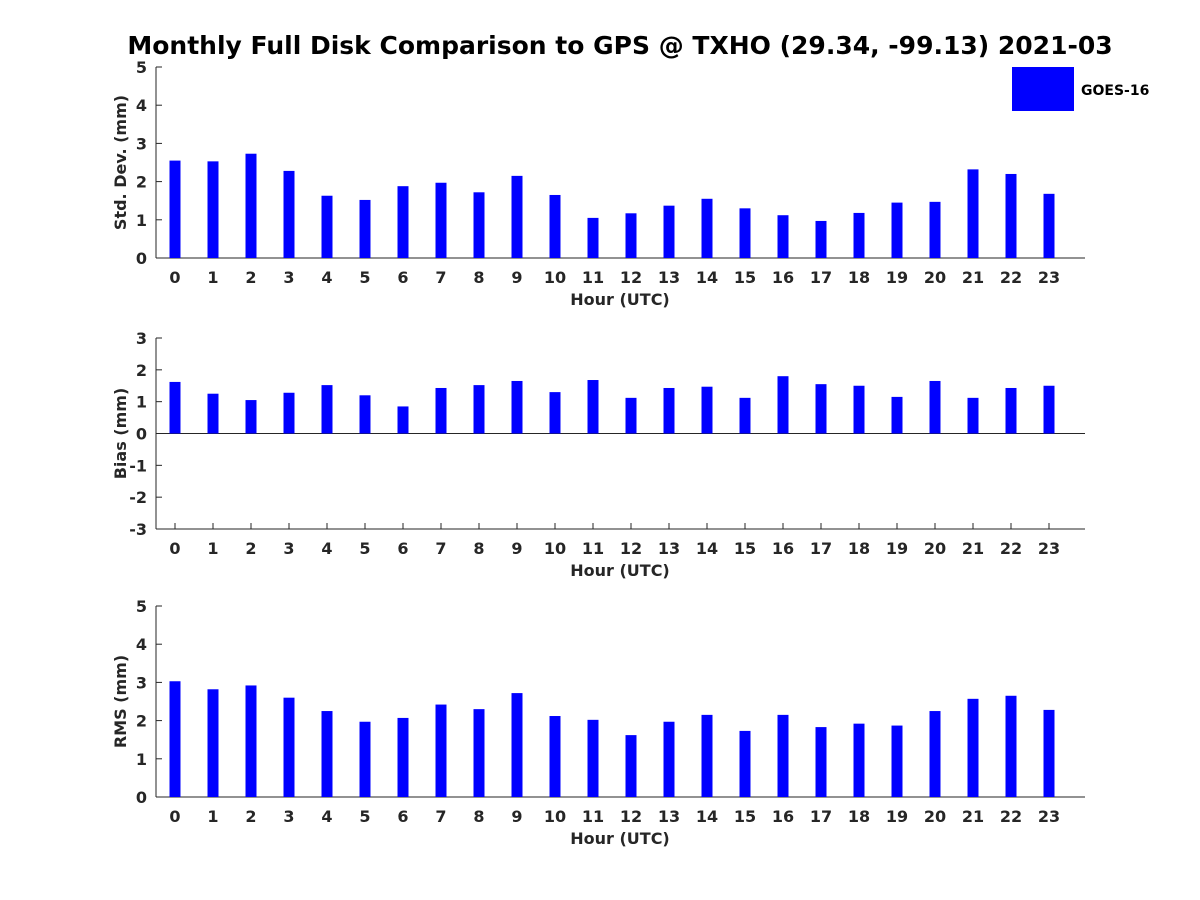  Describe the element at coordinates (1011, 277) in the screenshot. I see `x-tick-label: 22` at that location.